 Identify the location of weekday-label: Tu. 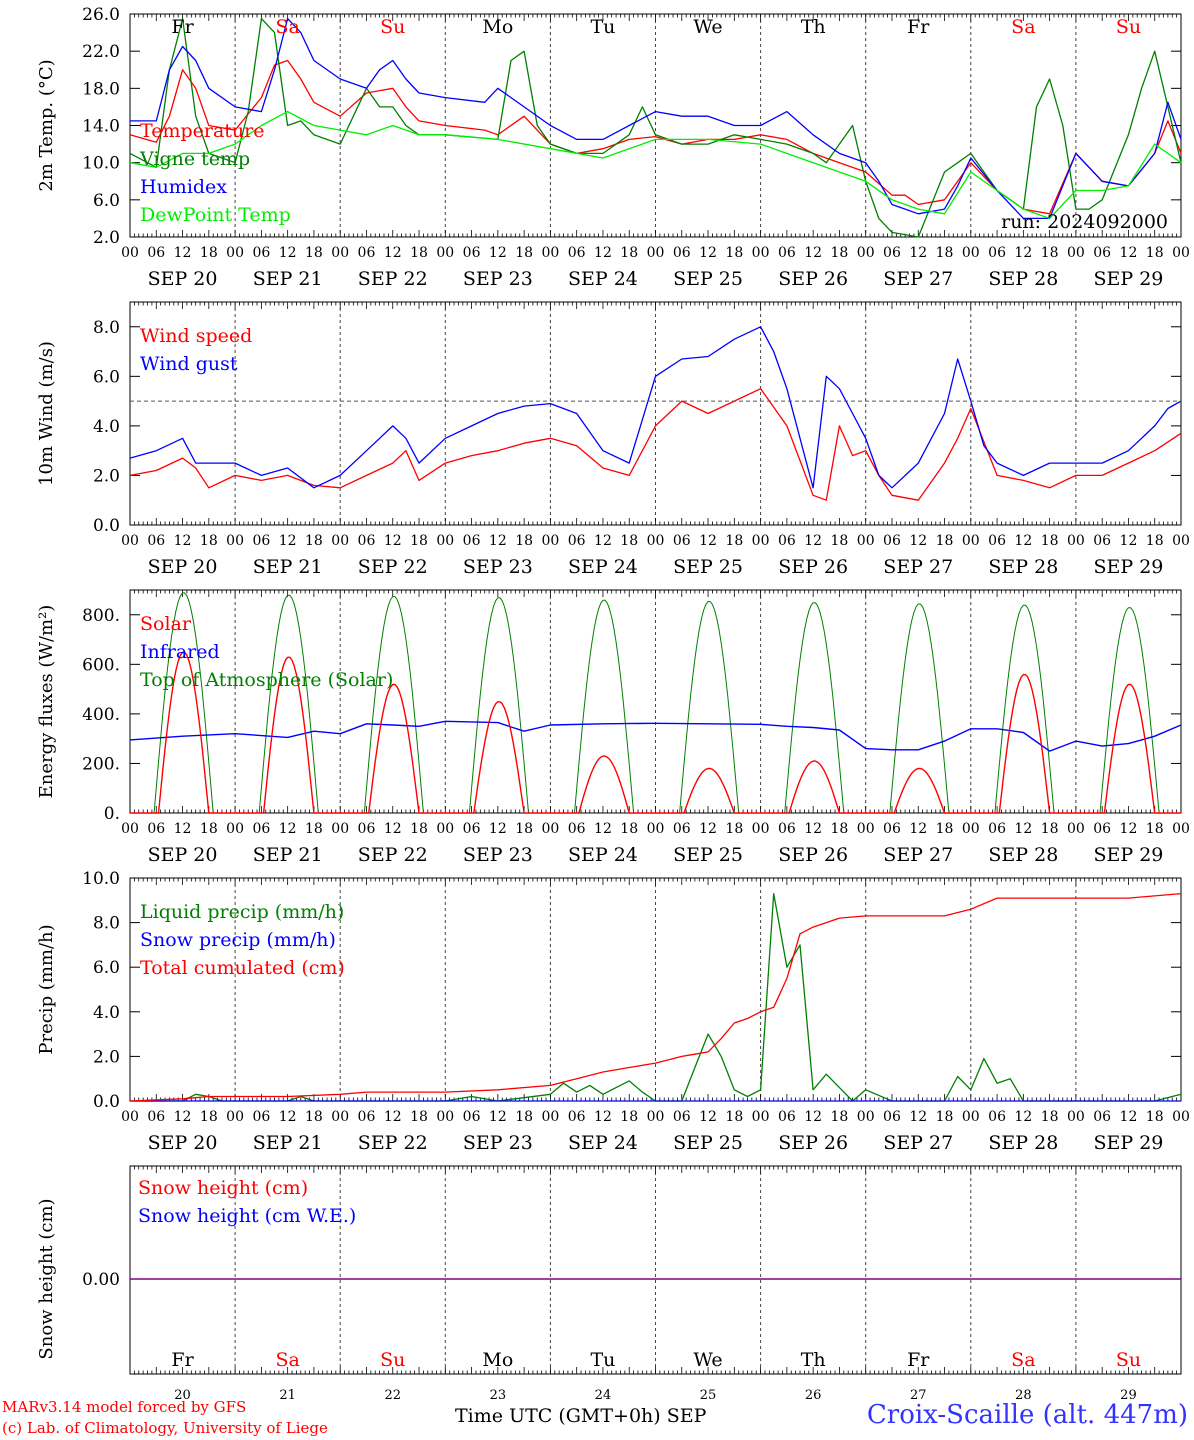
(602, 27).